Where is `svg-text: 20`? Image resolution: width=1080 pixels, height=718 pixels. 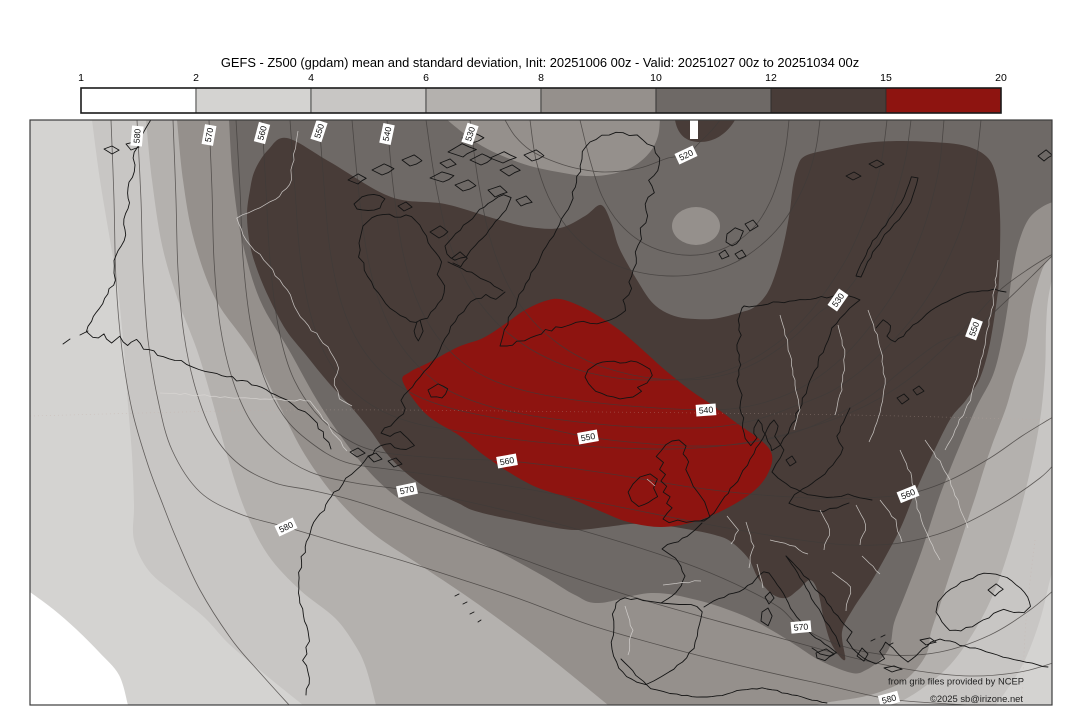 svg-text: 20 is located at coordinates (1001, 78).